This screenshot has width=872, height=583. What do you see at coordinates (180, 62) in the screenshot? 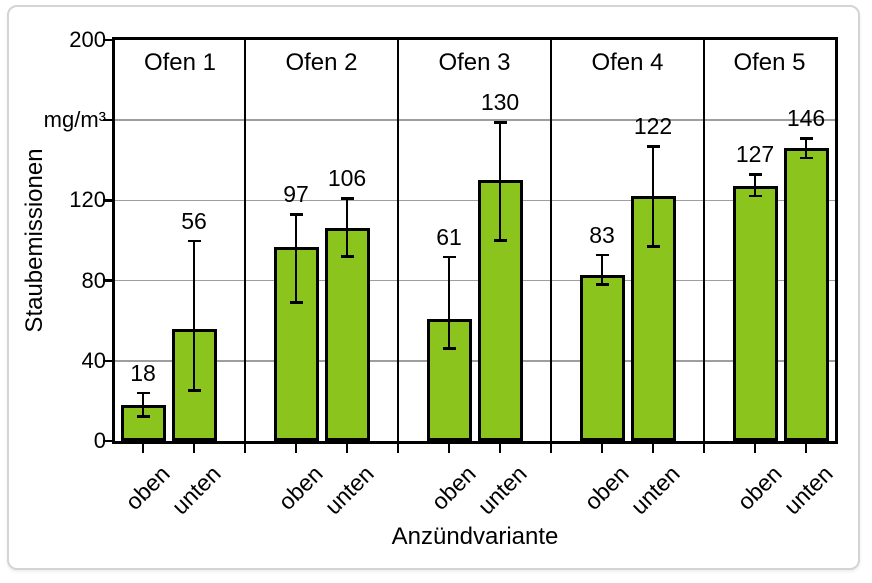
I see `panel-header: Ofen 1` at bounding box center [180, 62].